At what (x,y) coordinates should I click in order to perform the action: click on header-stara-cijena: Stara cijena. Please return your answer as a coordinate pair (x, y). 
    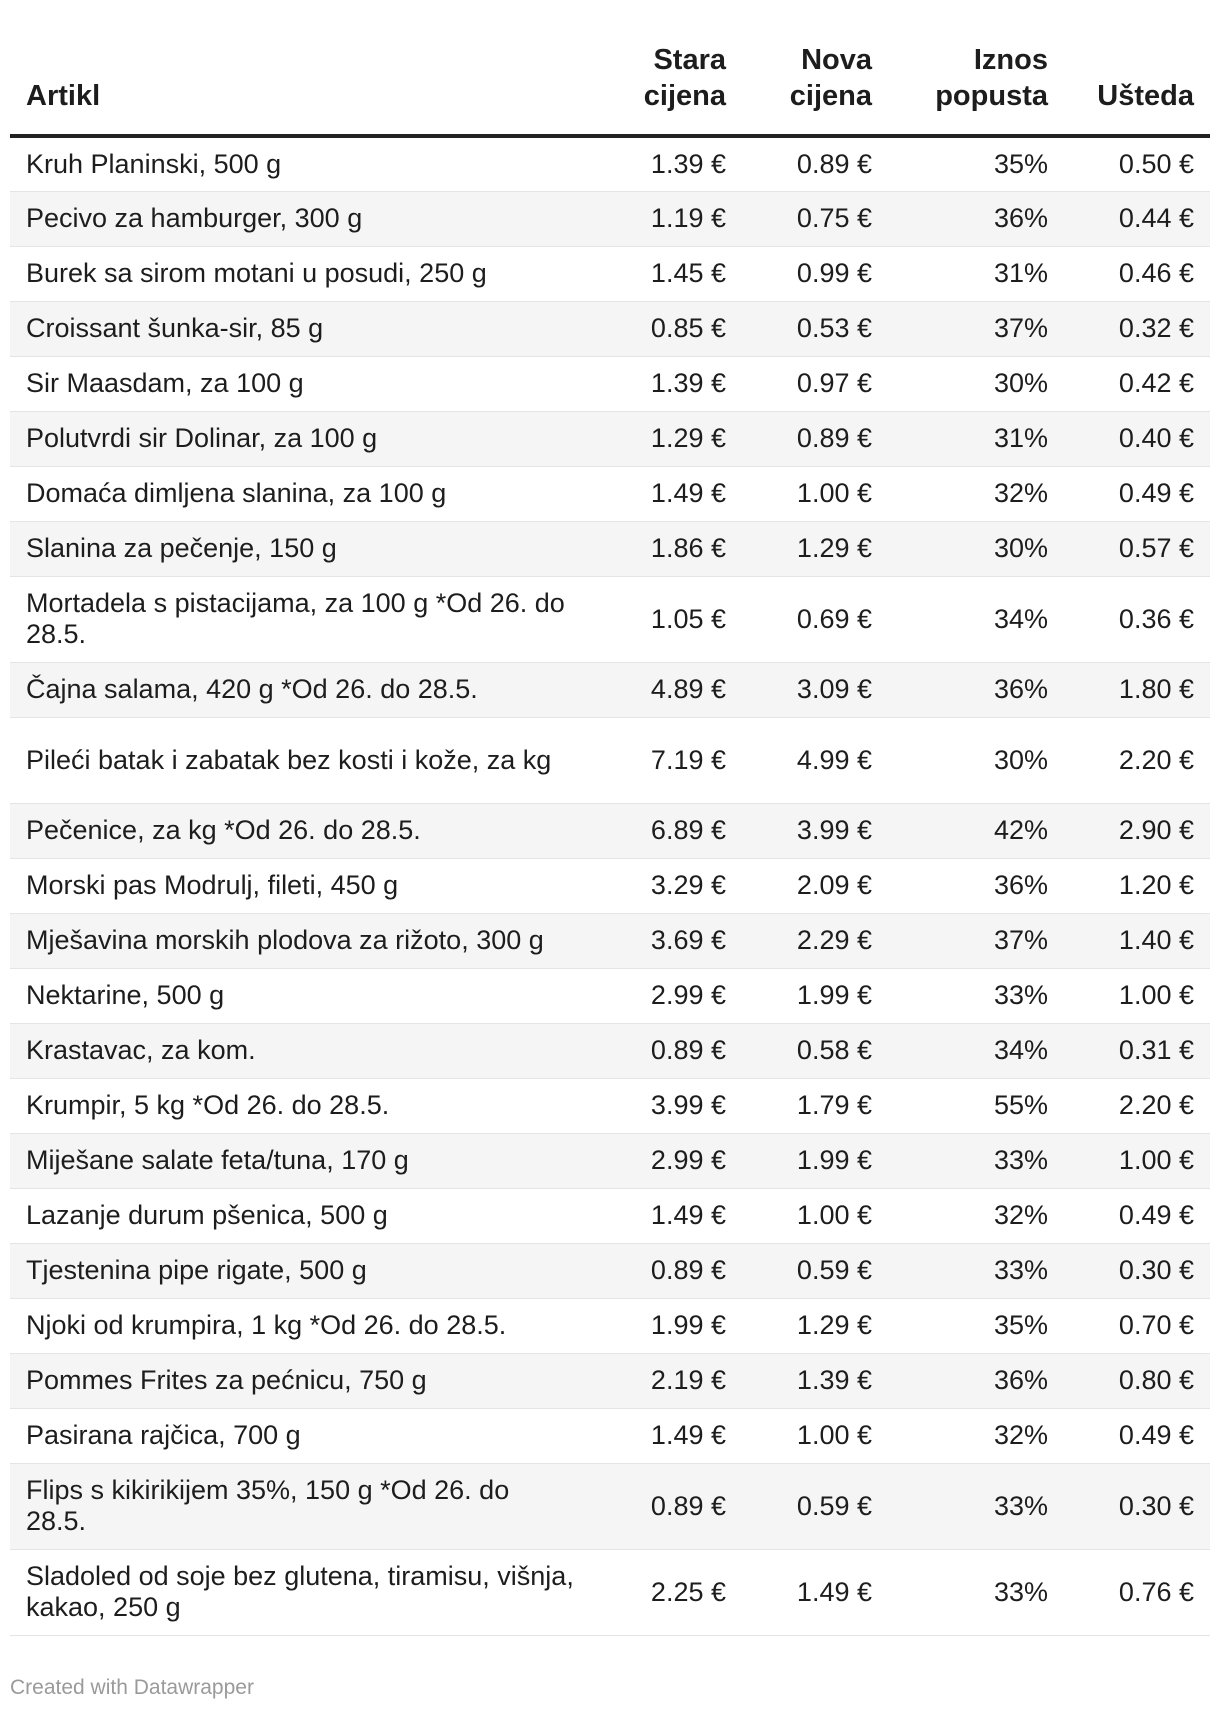
    Looking at the image, I should click on (667, 69).